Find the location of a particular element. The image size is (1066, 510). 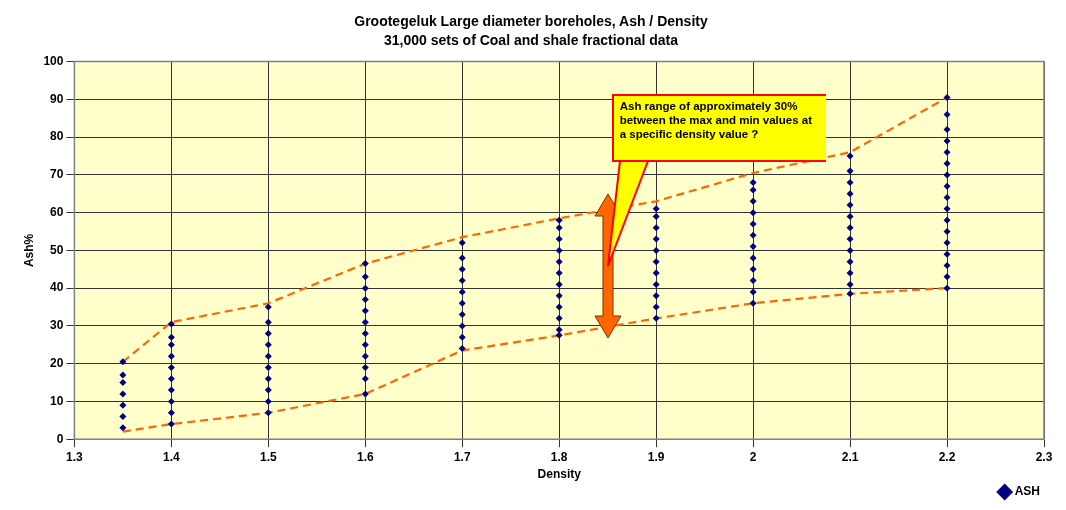

x-tick-label: 1.9 is located at coordinates (656, 456).